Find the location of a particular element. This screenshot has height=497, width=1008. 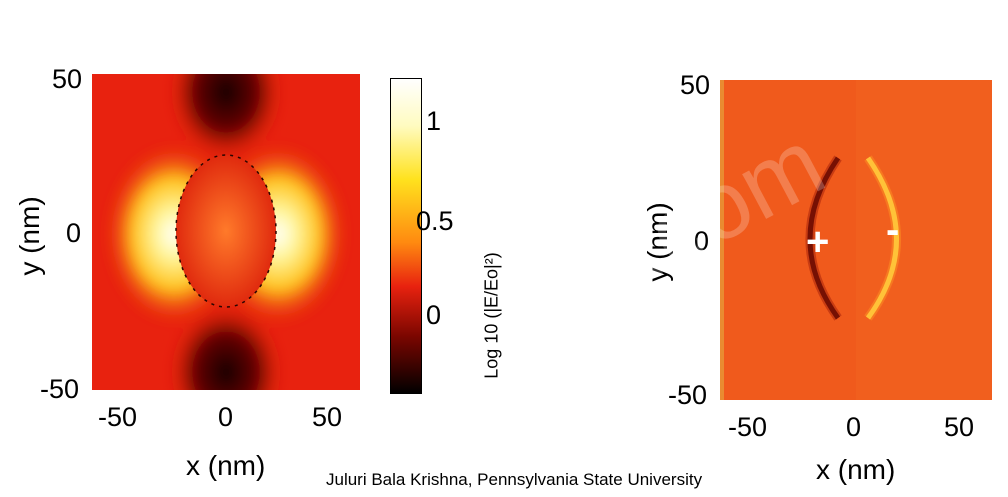

right-y-tick-top: 50 is located at coordinates (695, 85).